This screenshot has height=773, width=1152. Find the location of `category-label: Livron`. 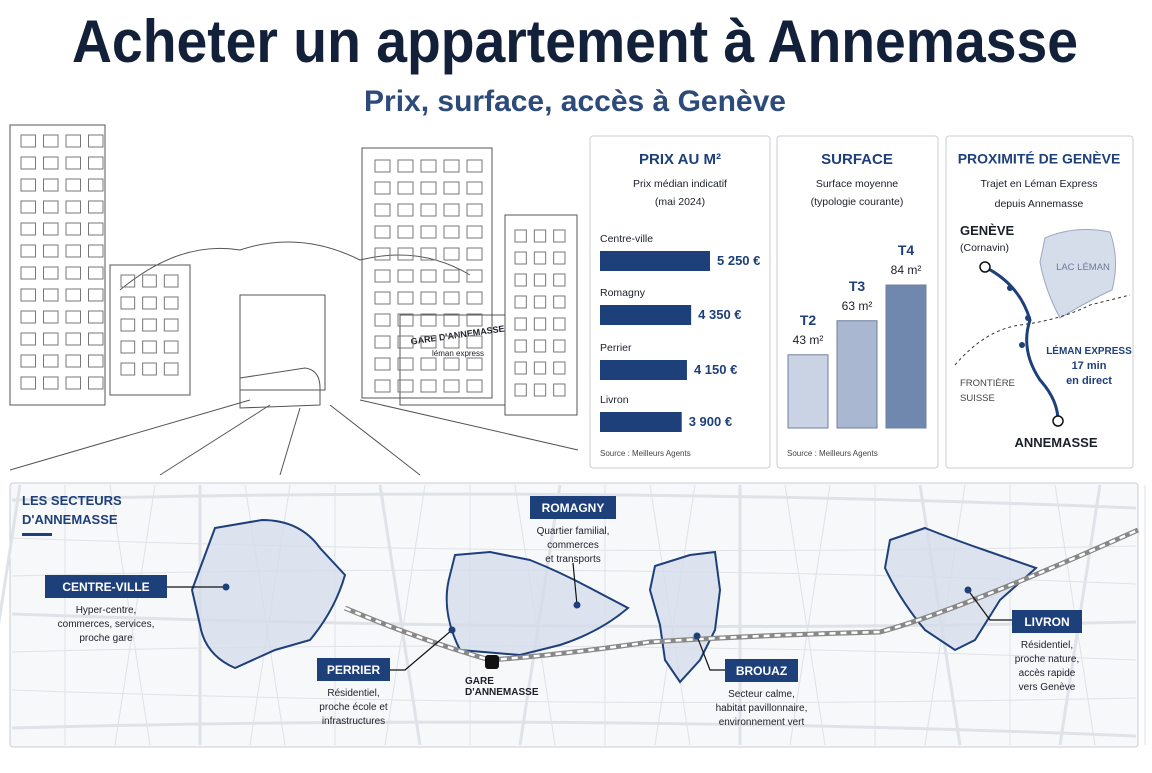

category-label: Livron is located at coordinates (614, 400).